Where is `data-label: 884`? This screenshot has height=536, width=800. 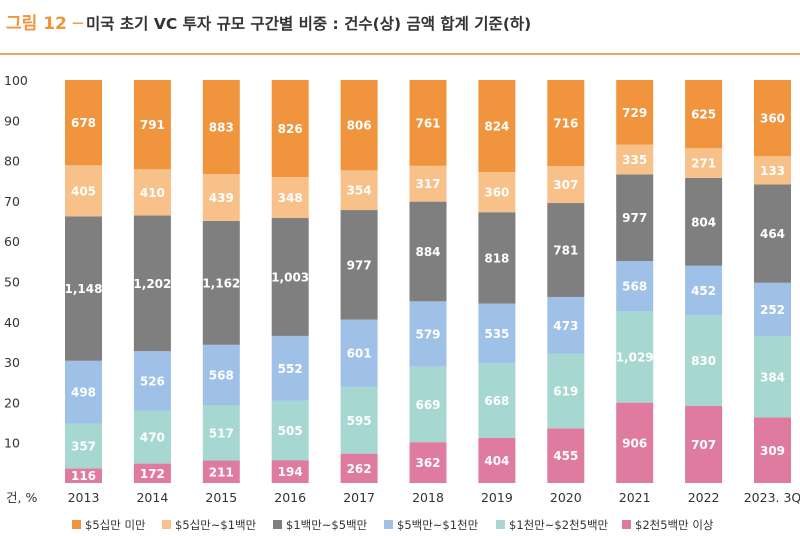 data-label: 884 is located at coordinates (427, 252).